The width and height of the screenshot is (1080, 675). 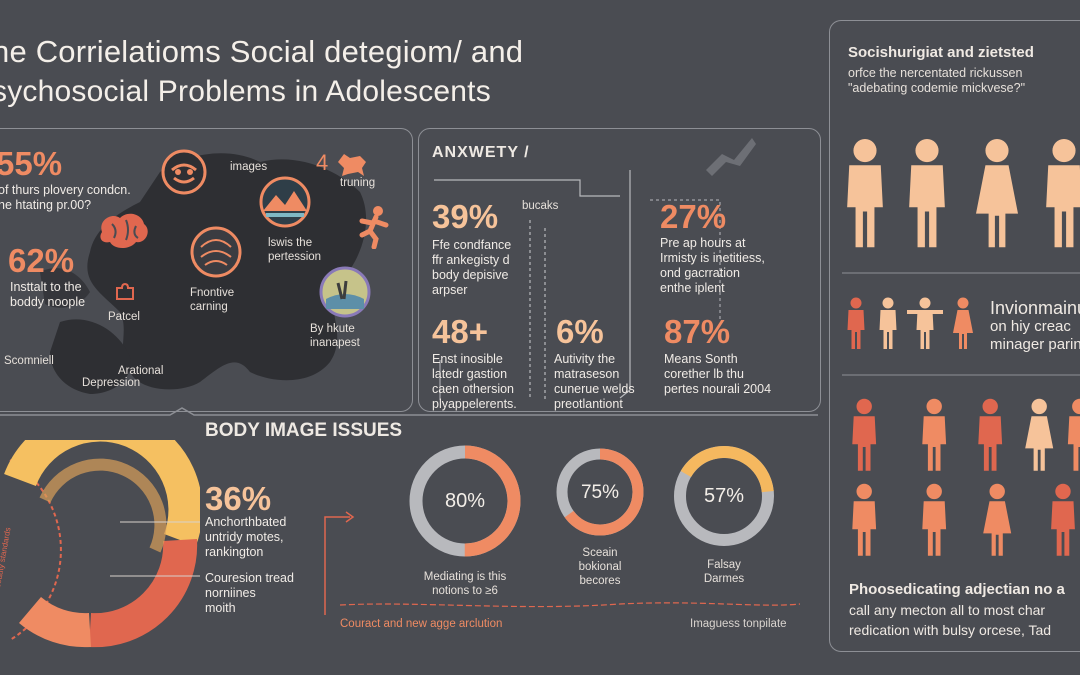 I want to click on map-stat-2-text: Insttalt to the boddy noople, so click(x=47, y=295).